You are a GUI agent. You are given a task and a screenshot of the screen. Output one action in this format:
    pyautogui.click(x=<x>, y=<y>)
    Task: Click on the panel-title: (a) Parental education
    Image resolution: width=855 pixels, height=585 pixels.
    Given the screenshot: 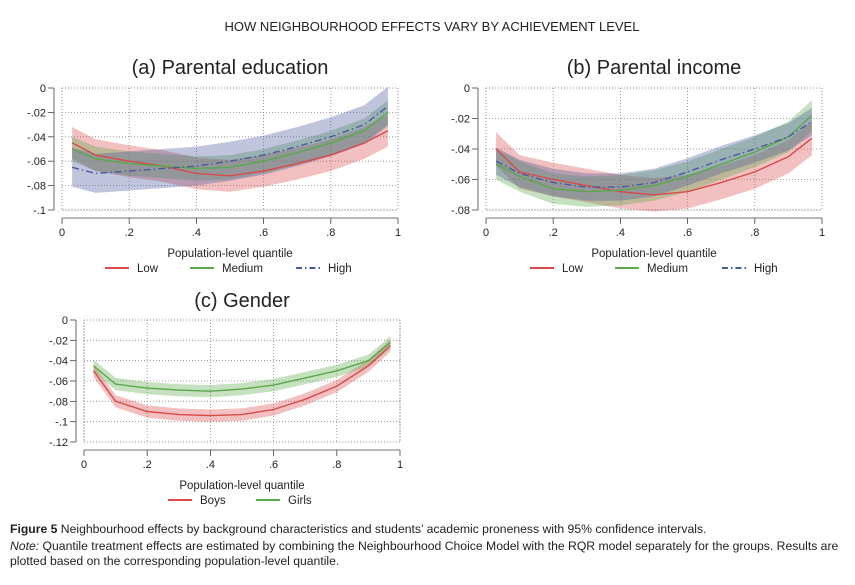 What is the action you would take?
    pyautogui.click(x=230, y=68)
    